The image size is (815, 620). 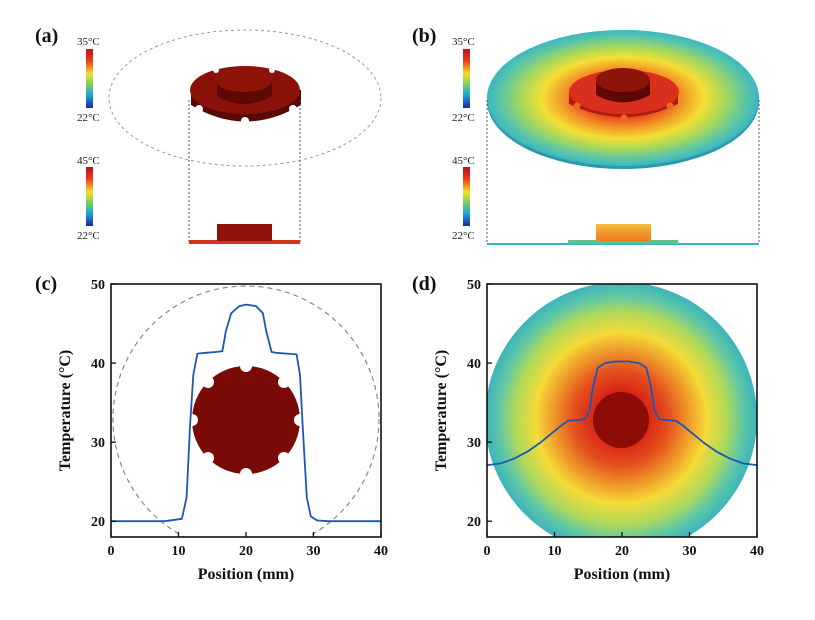 I want to click on panel-c-label: (c), so click(x=46, y=284).